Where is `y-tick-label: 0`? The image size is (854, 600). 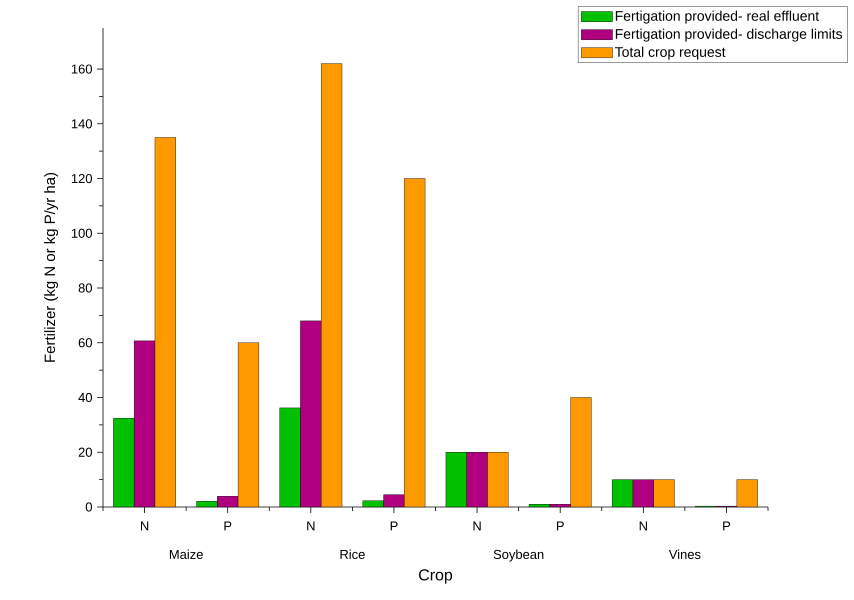 y-tick-label: 0 is located at coordinates (89, 507).